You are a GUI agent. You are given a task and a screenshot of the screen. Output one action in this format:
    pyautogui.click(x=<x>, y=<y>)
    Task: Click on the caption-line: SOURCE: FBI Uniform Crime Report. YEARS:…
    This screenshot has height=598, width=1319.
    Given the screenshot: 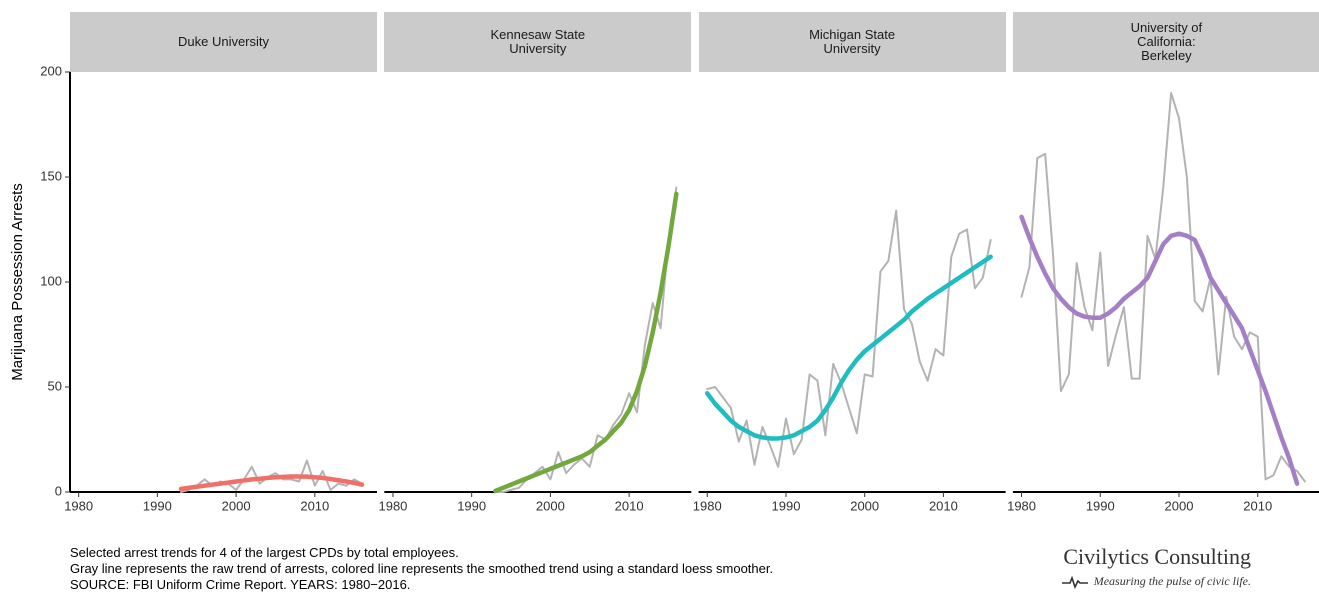 What is the action you would take?
    pyautogui.click(x=240, y=584)
    